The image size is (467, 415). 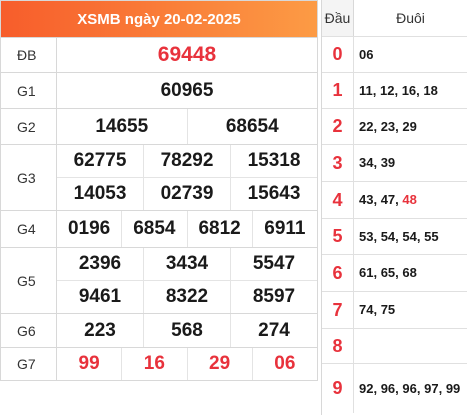 I want to click on prize-label: G5, so click(x=29, y=280).